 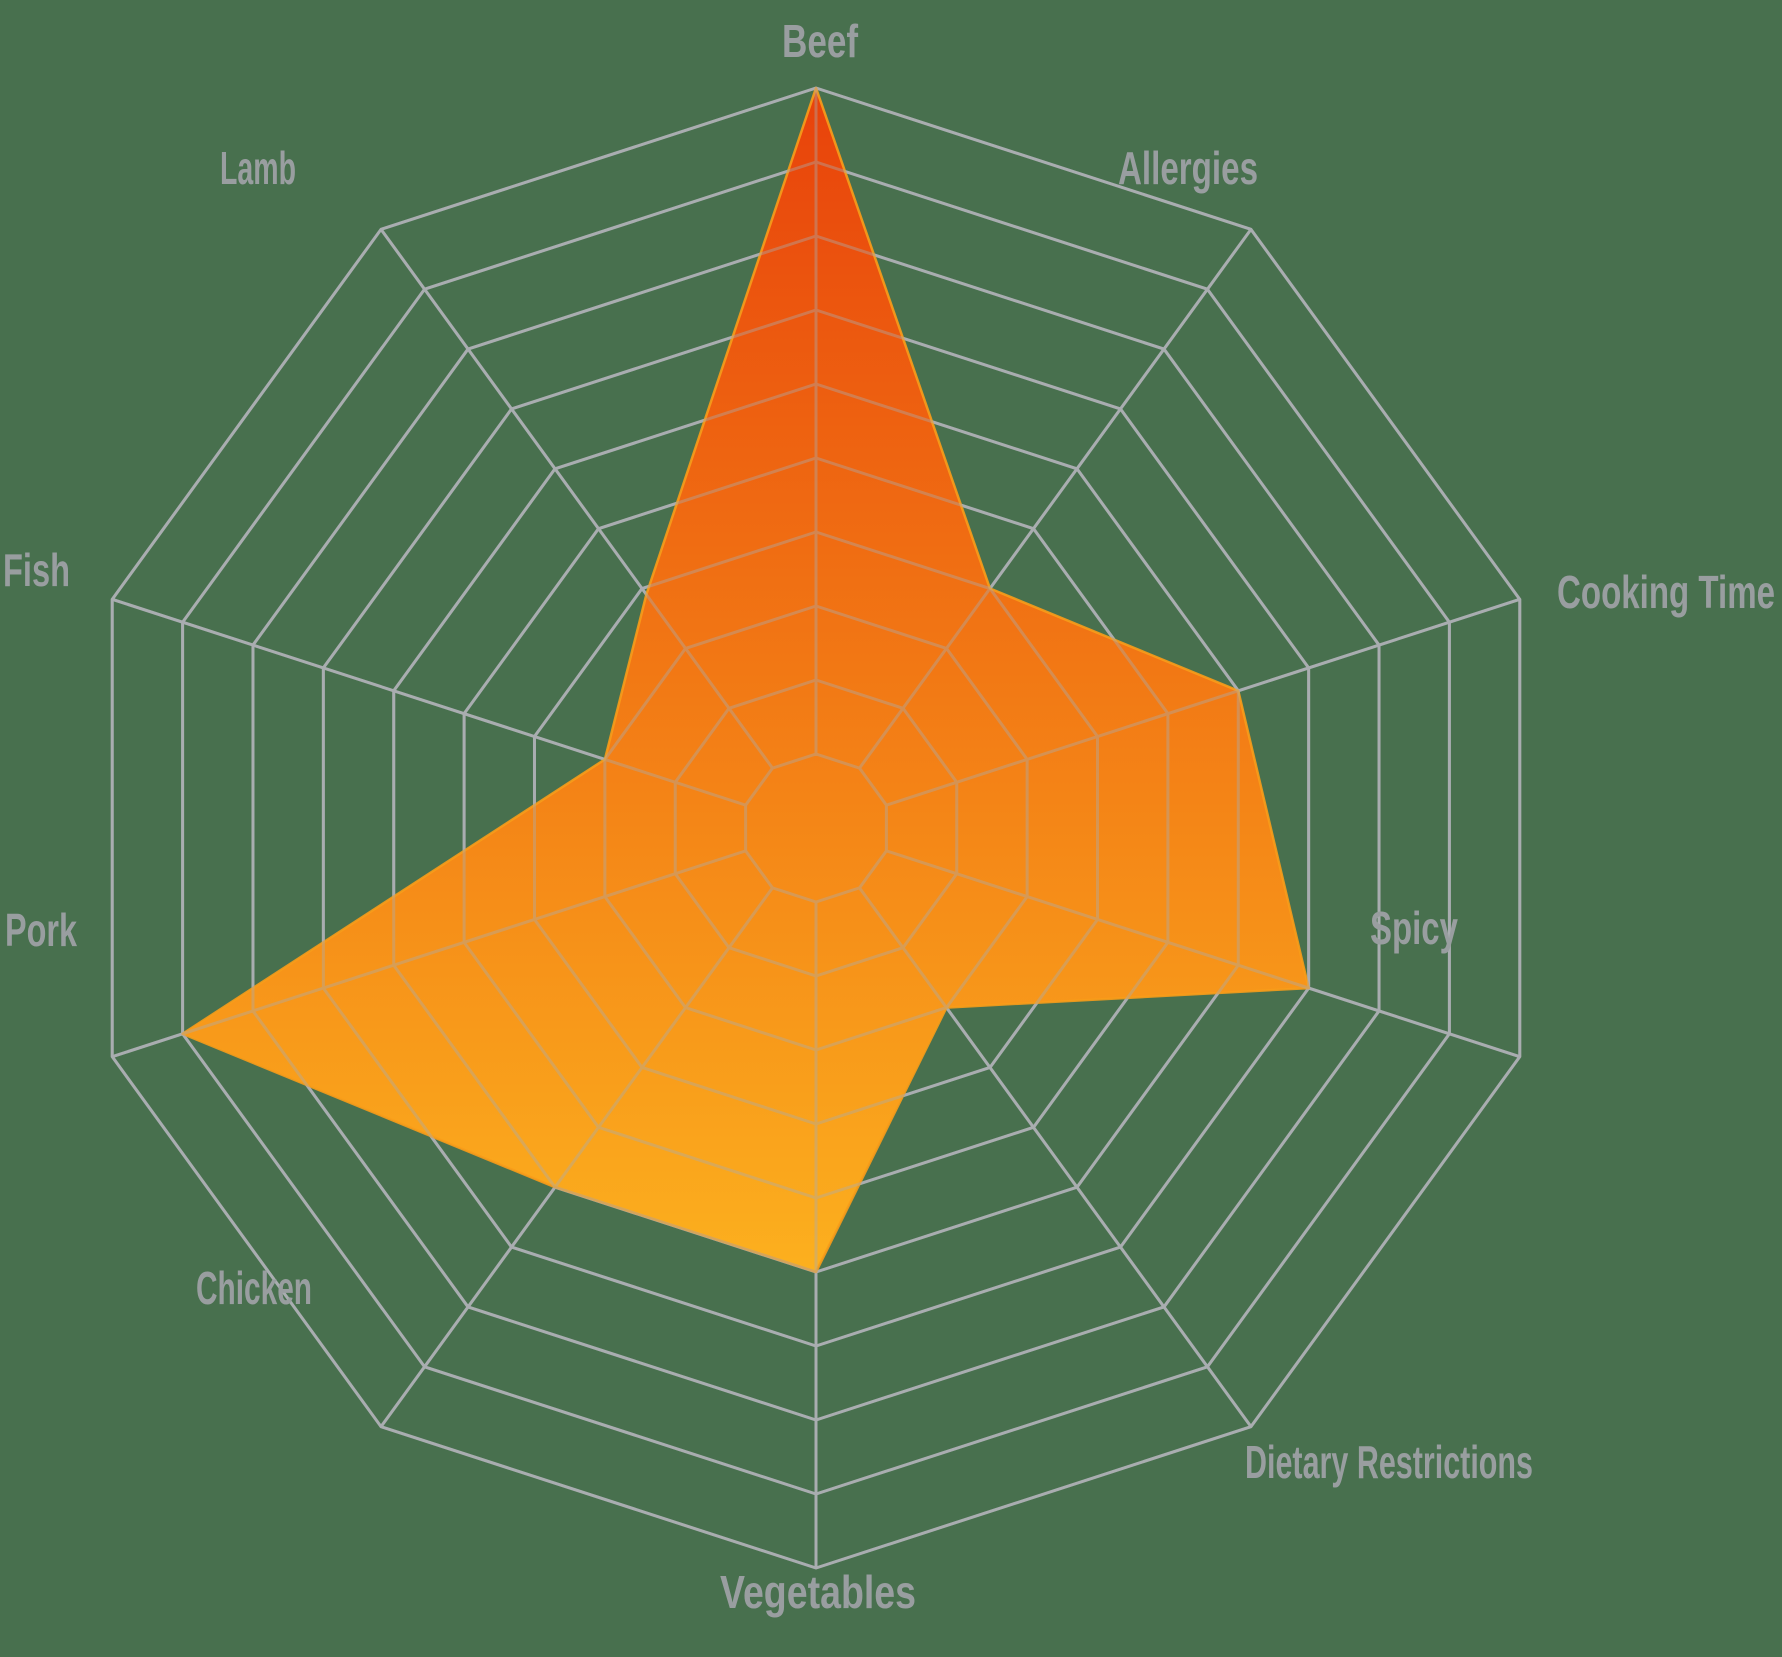 I want to click on axis-label-lamb: Lamb, so click(x=258, y=168).